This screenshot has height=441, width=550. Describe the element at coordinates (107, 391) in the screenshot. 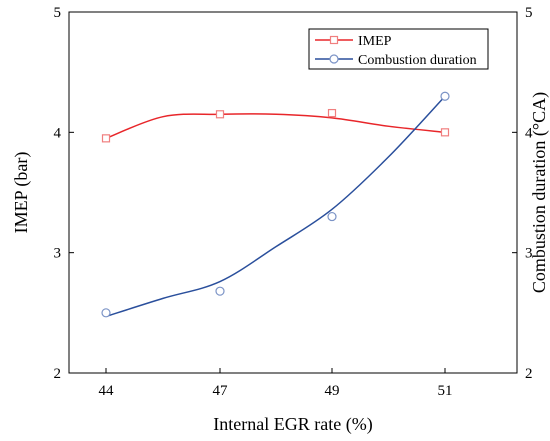

I see `x-tick-label: 44` at that location.